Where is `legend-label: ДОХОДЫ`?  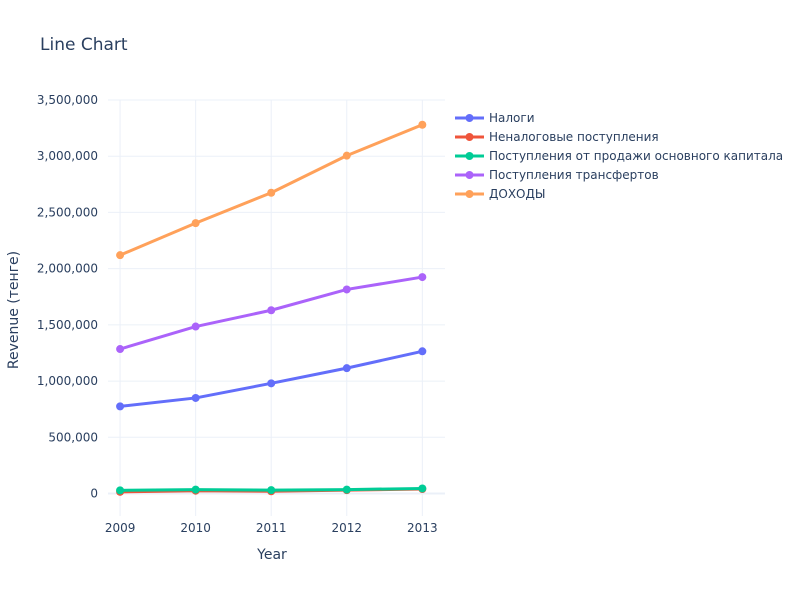 legend-label: ДОХОДЫ is located at coordinates (517, 194).